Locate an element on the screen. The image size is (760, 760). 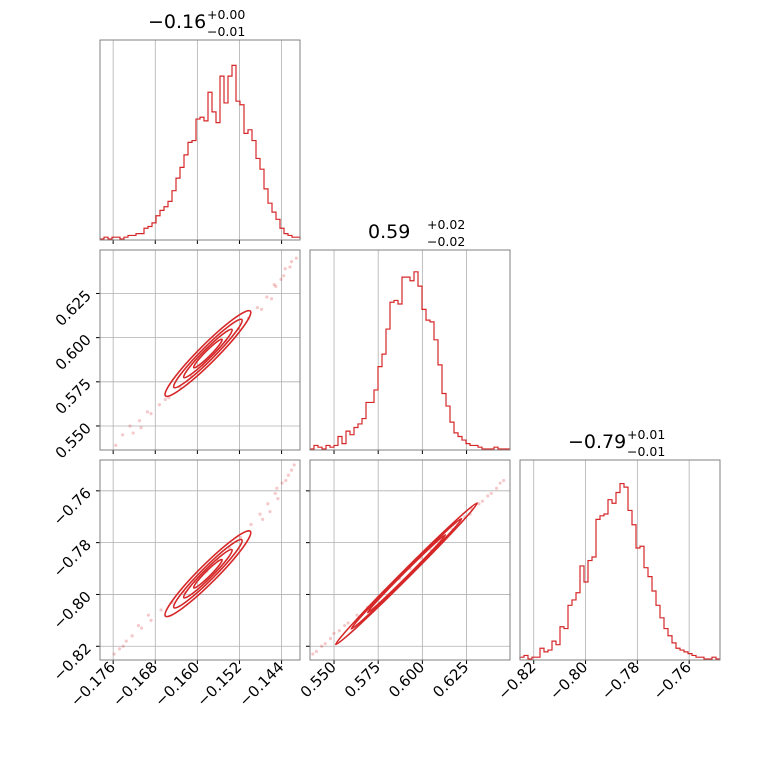
param-title-minus-2: −0.01 is located at coordinates (646, 451).